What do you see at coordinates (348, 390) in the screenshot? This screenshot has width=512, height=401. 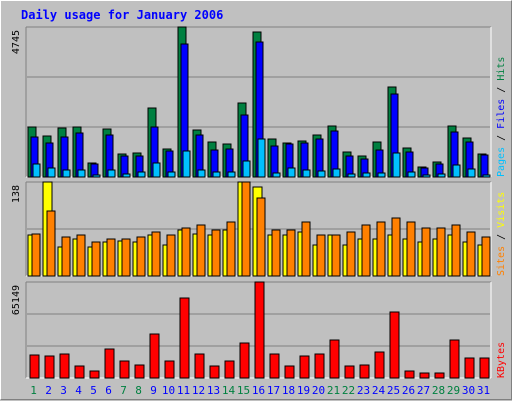 I see `day-label: 22` at bounding box center [348, 390].